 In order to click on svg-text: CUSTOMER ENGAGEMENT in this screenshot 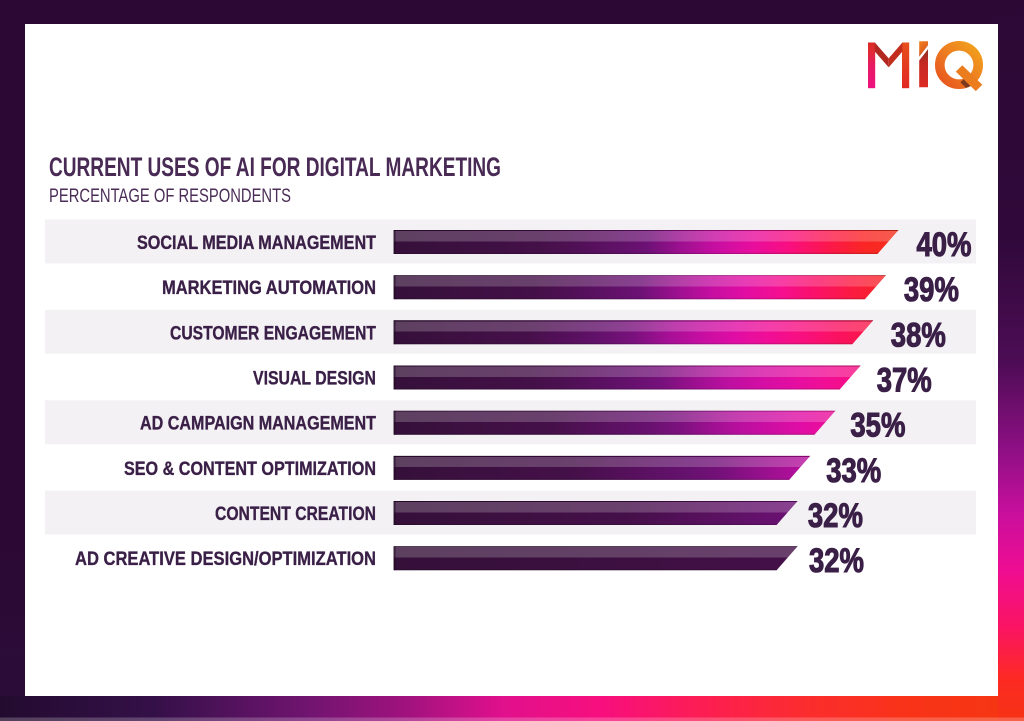, I will do `click(273, 333)`.